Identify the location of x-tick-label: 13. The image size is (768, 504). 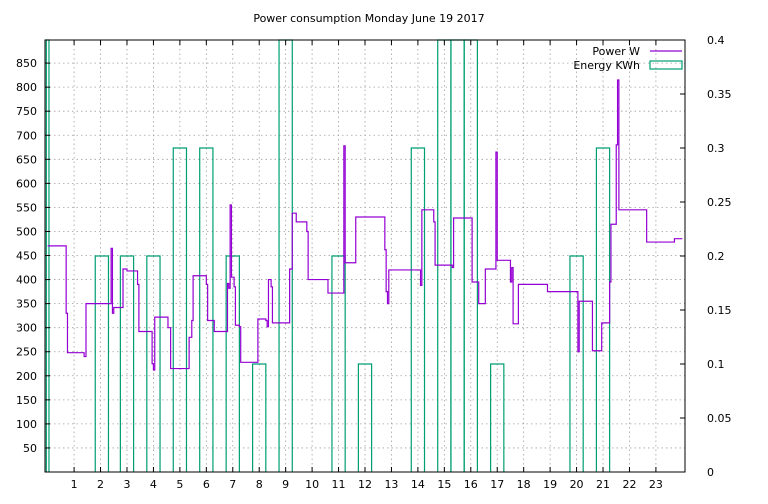
(391, 484).